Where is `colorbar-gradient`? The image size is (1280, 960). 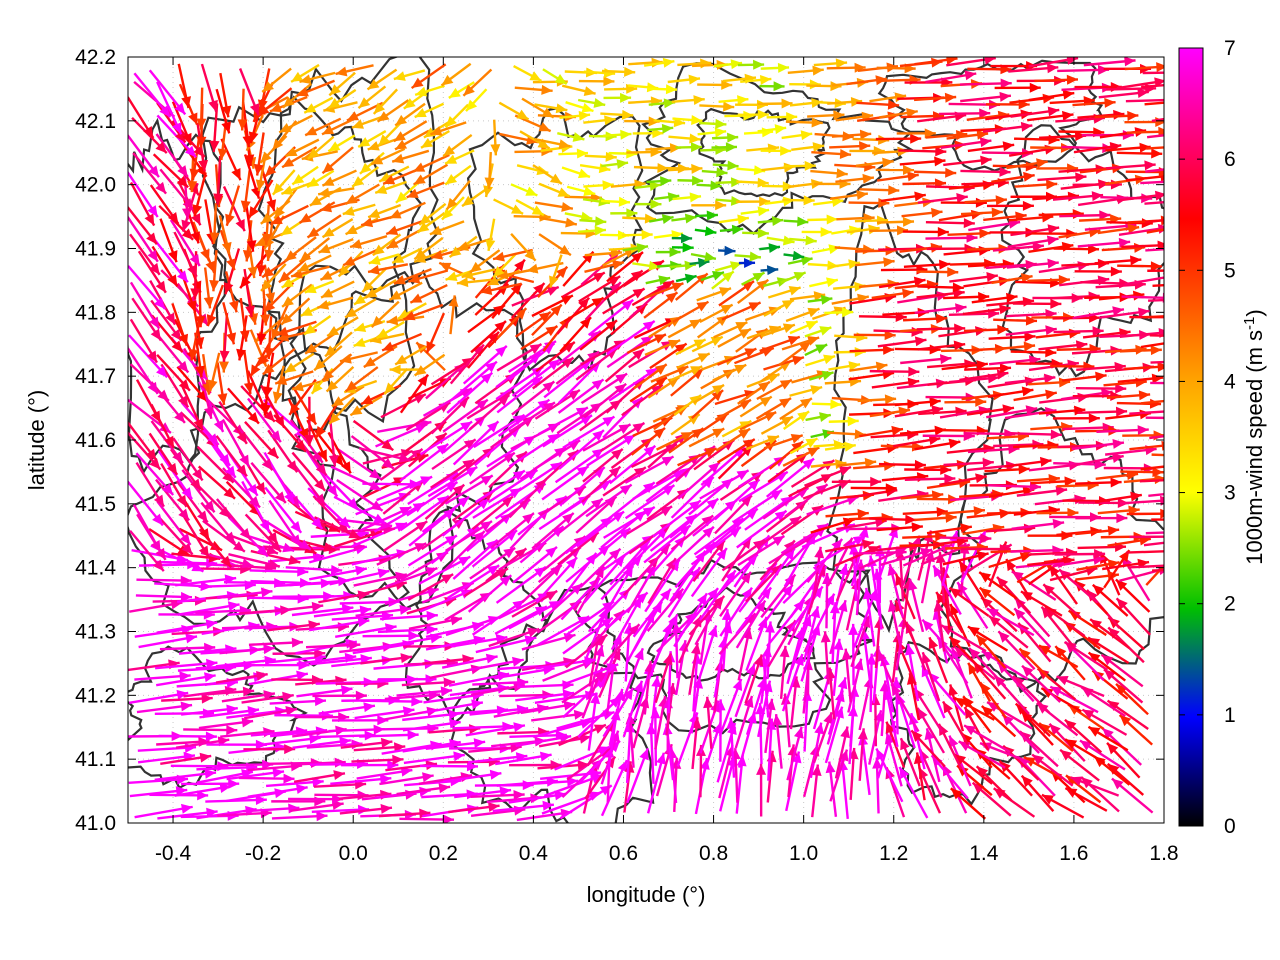 colorbar-gradient is located at coordinates (1191, 437).